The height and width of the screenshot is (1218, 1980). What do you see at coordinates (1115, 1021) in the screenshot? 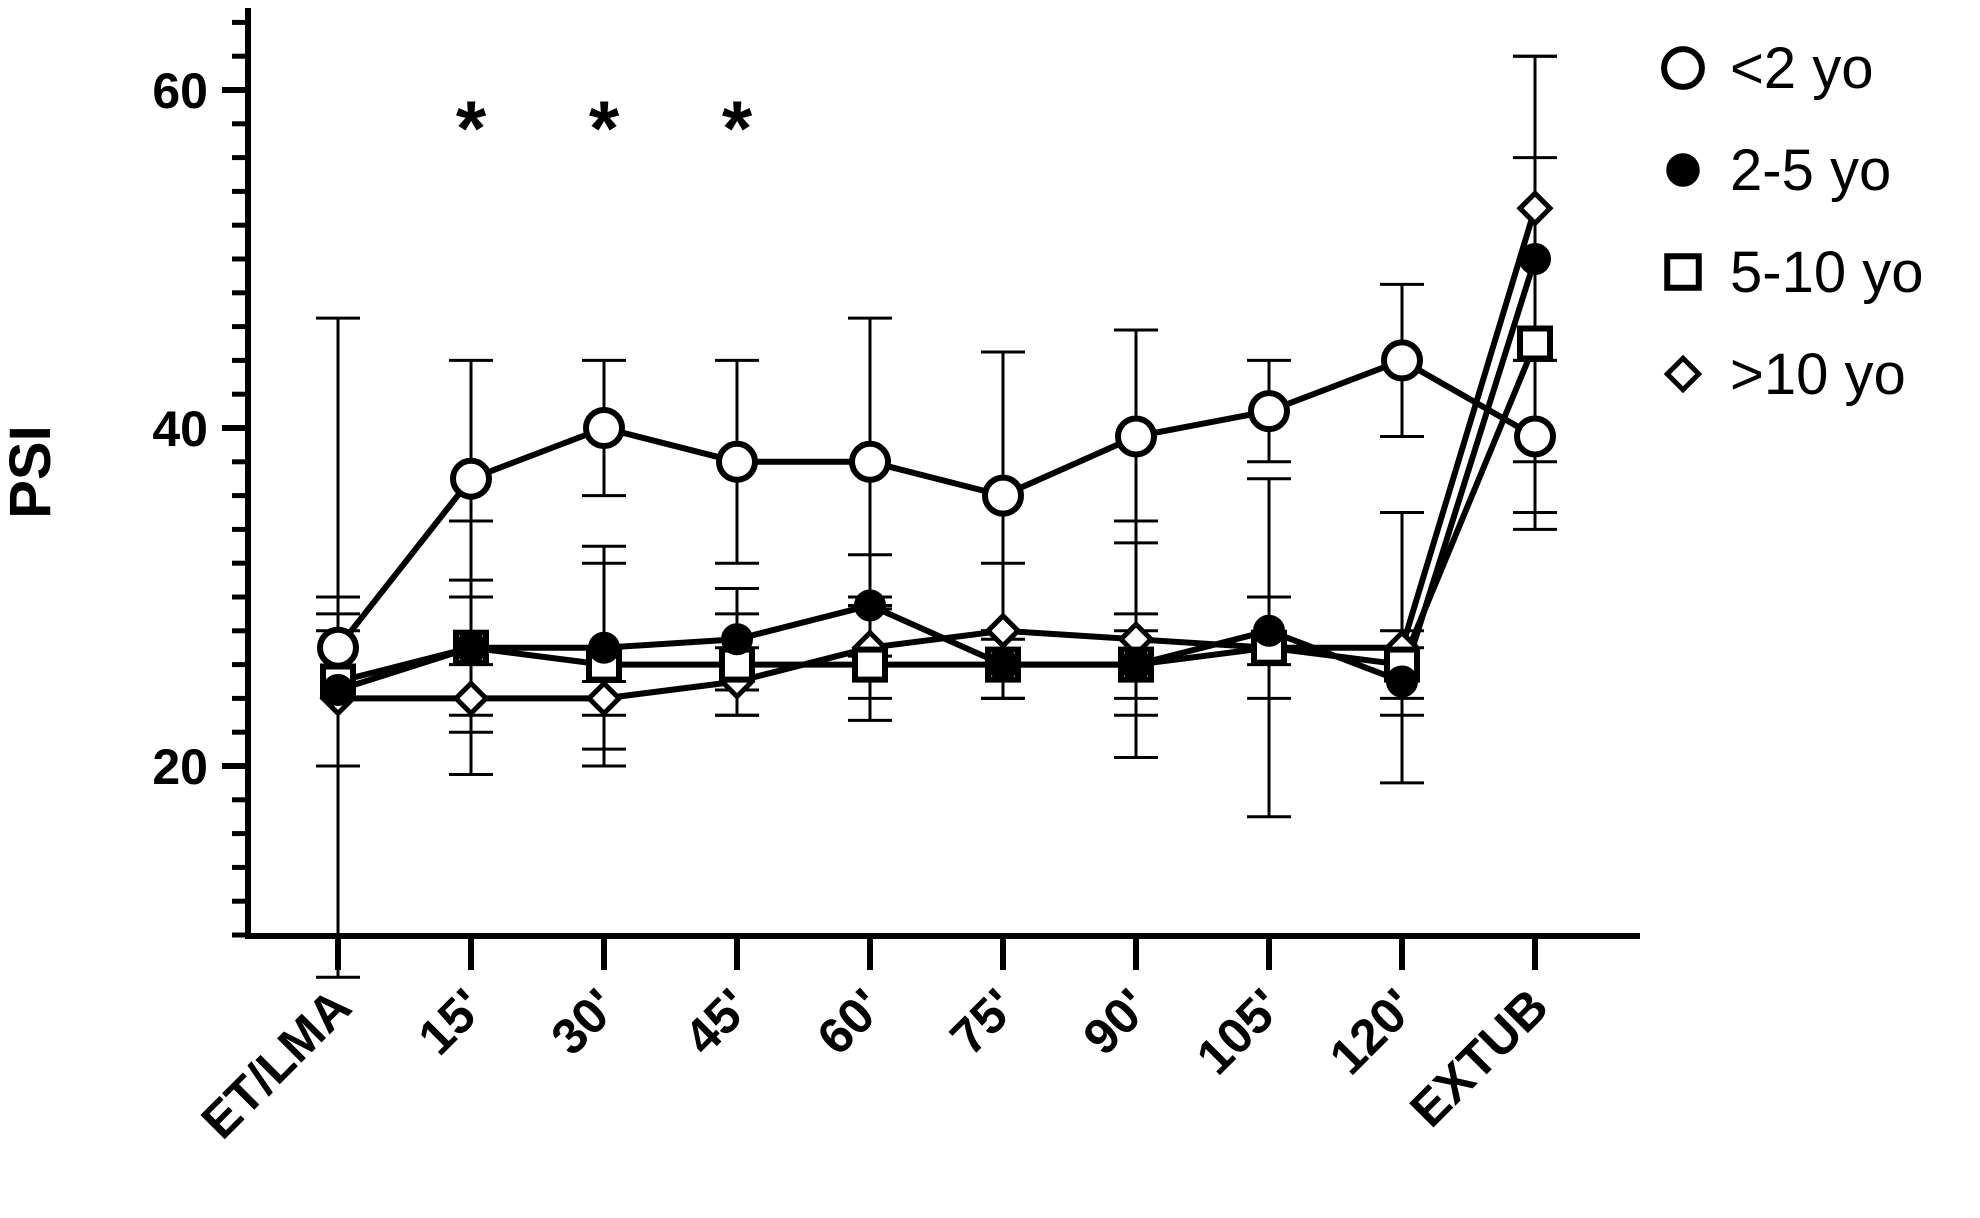
I see `x-tick-label: 90'` at bounding box center [1115, 1021].